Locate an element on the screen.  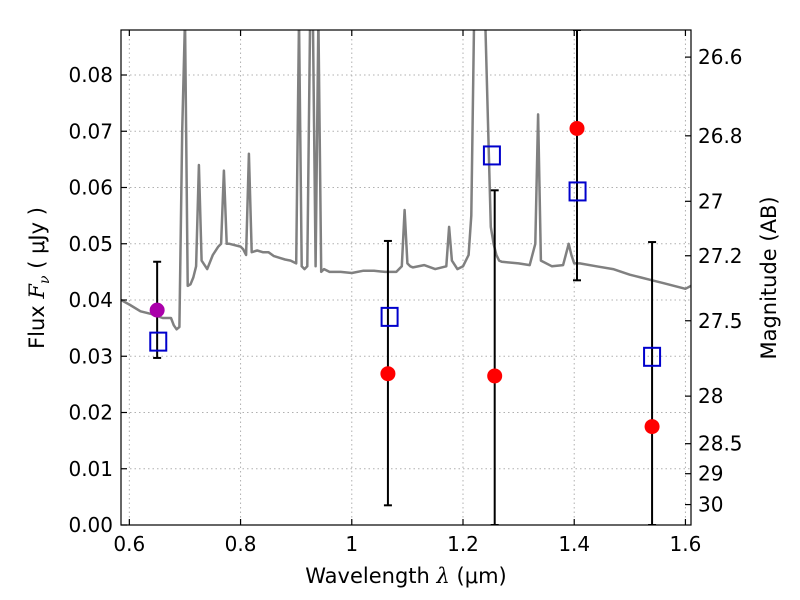
y-axis-label-subscript: ν is located at coordinates (45, 279).